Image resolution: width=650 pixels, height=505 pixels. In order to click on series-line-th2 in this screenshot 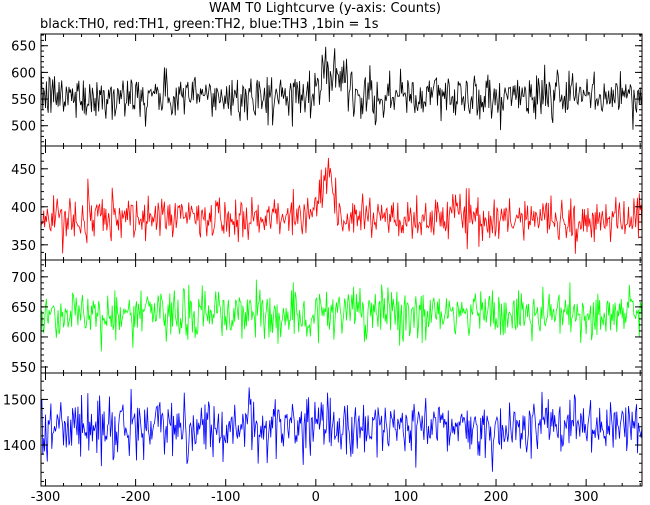, I will do `click(341, 315)`.